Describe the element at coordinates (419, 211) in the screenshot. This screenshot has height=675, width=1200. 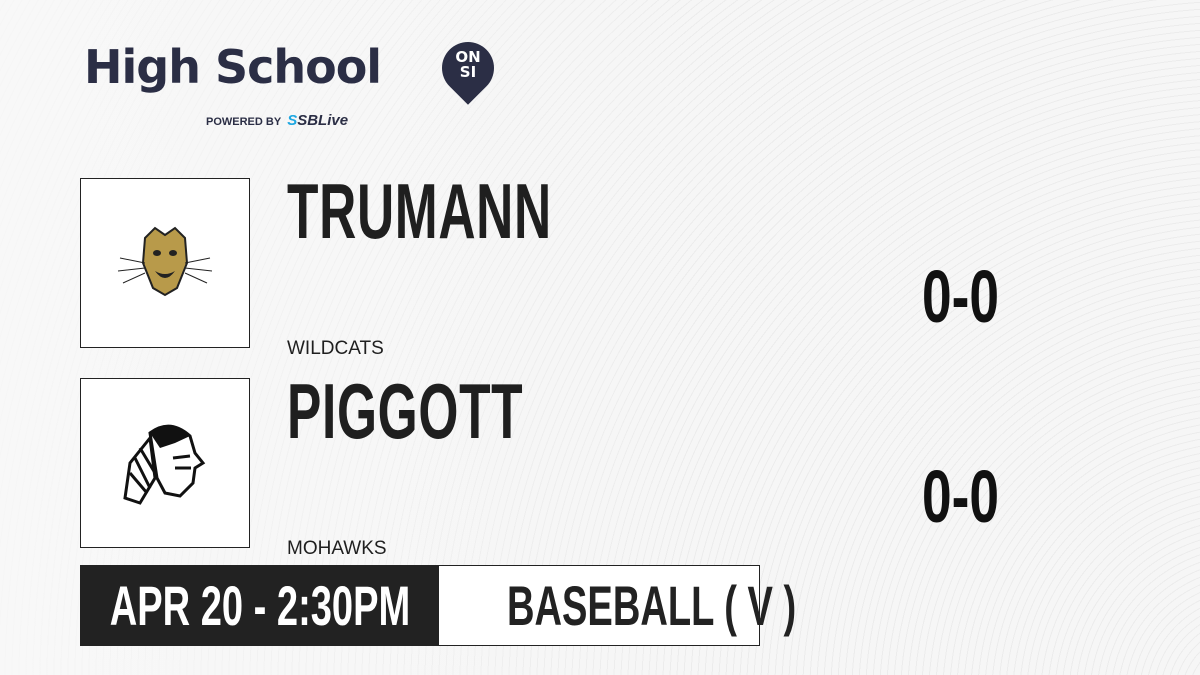
I see `team-name: TRUMANN` at that location.